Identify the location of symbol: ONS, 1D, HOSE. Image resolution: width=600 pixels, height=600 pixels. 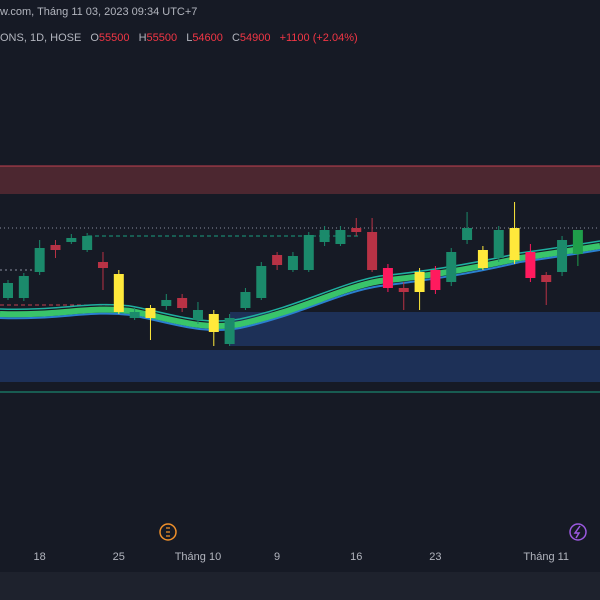
(40, 38).